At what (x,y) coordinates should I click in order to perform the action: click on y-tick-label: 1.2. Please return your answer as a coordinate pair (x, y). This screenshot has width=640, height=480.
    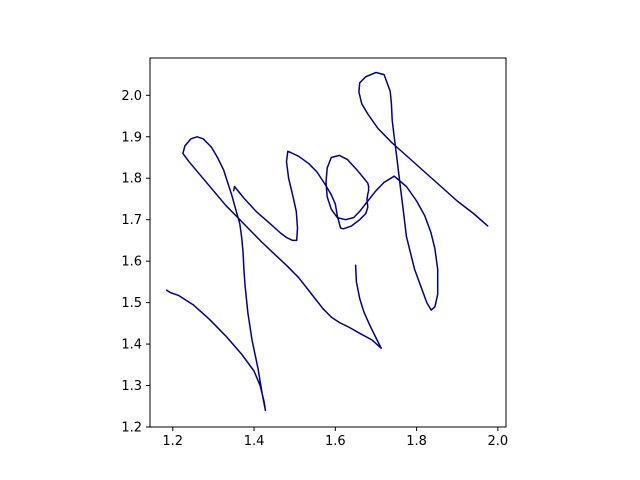
    Looking at the image, I should click on (131, 428).